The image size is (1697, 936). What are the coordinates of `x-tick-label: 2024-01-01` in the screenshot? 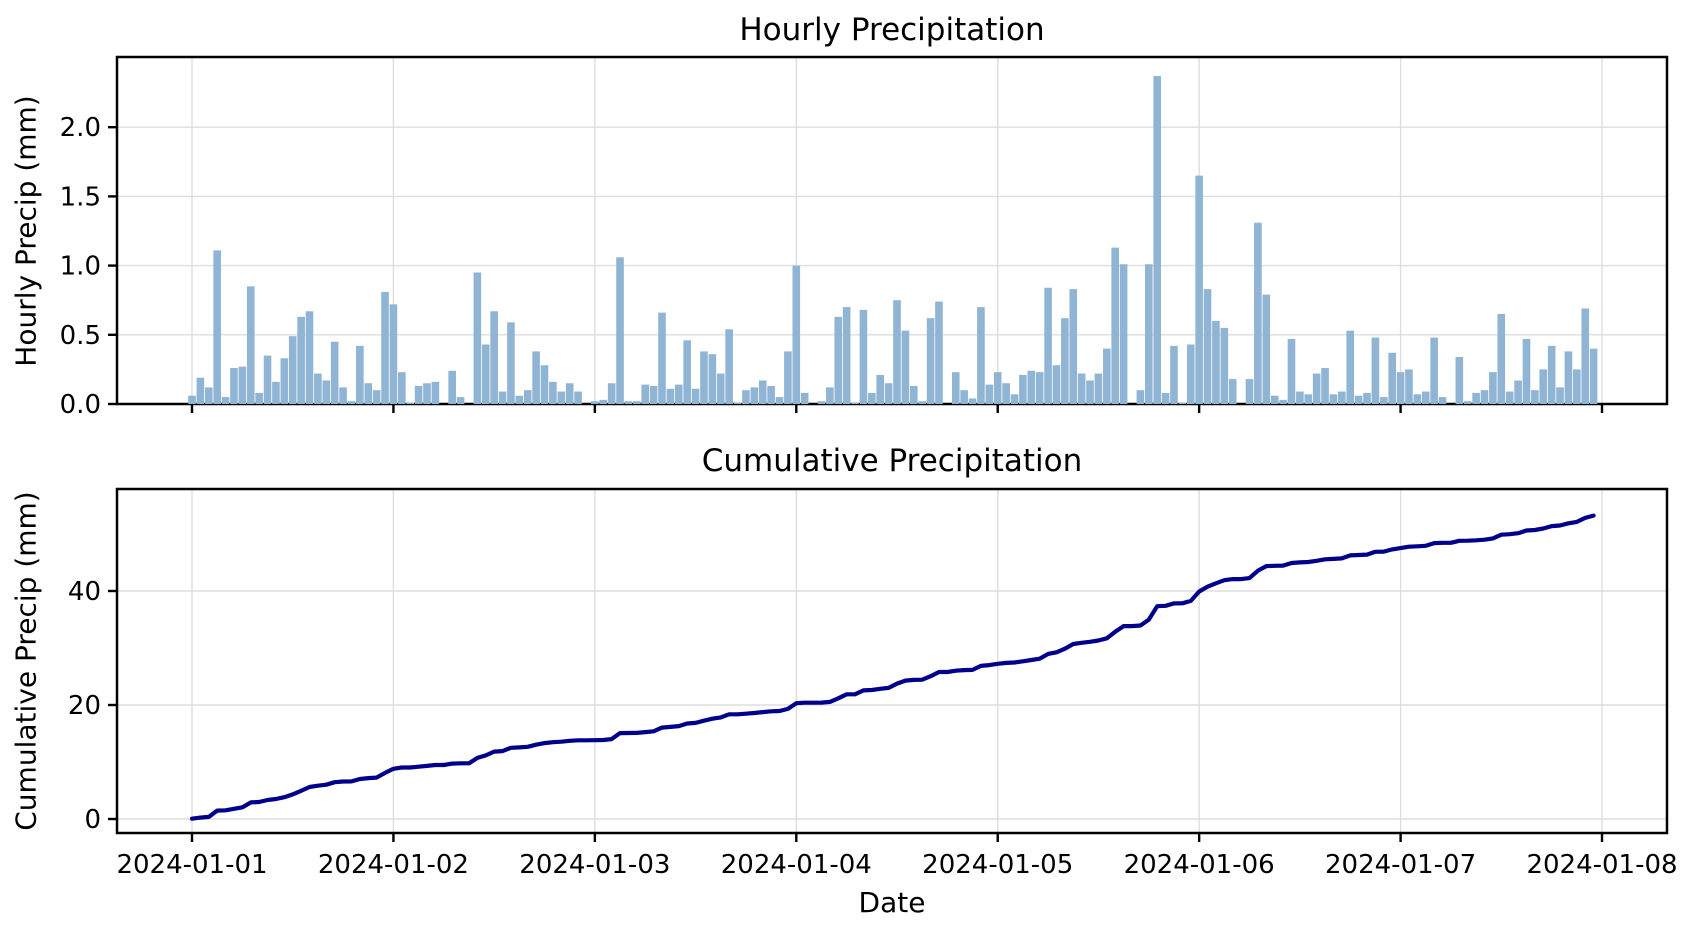 It's located at (191, 865).